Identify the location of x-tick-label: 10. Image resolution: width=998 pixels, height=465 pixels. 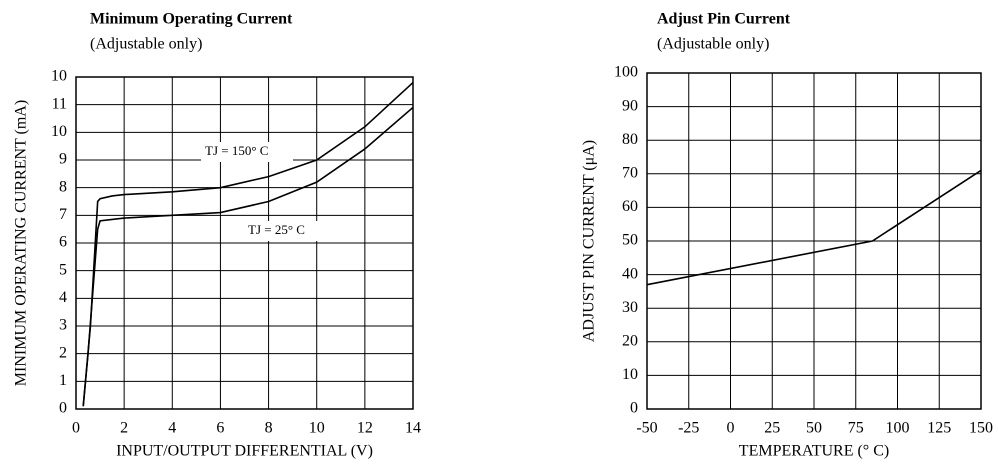
(317, 428).